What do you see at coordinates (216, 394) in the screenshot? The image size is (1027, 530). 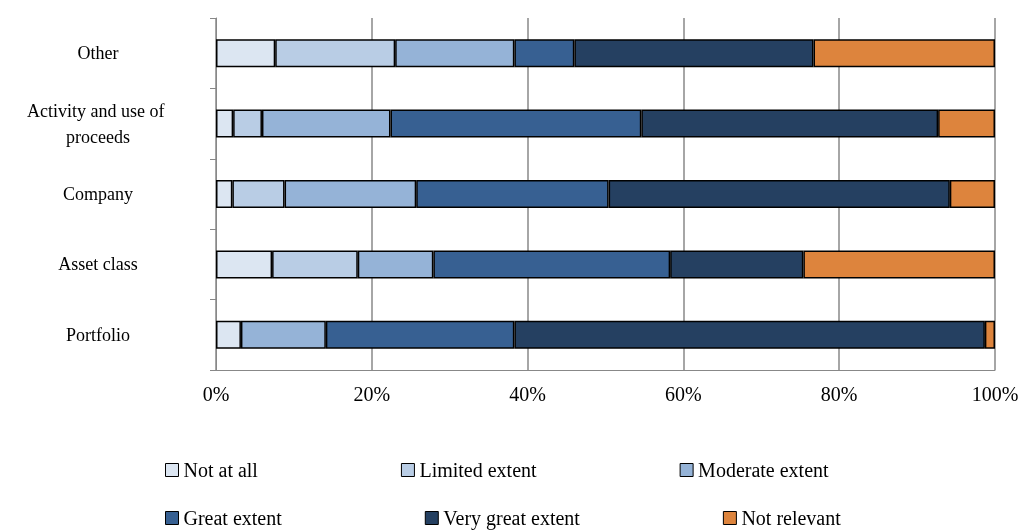 I see `x-tick-label: 0%` at bounding box center [216, 394].